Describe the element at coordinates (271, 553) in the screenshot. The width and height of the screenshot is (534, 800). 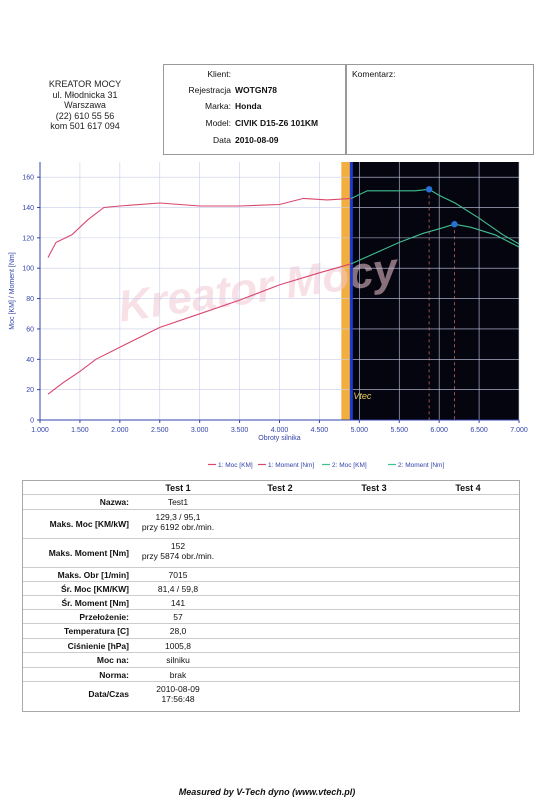
I see `table-row: Maks. Moment [Nm] 152 przy 5874 obr./min.` at that location.